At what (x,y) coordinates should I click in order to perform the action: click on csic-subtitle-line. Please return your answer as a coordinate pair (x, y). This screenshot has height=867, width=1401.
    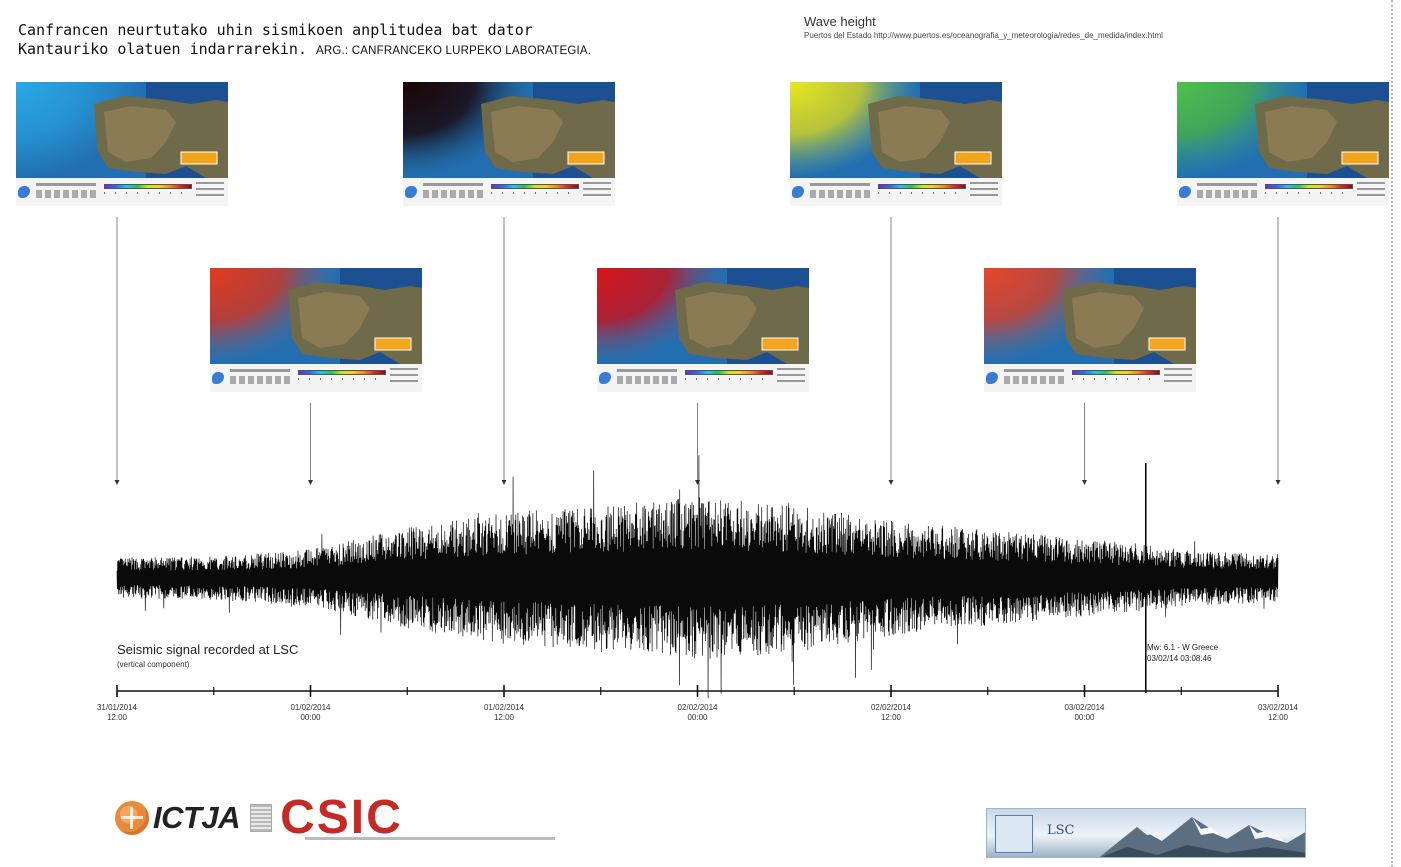
    Looking at the image, I should click on (430, 838).